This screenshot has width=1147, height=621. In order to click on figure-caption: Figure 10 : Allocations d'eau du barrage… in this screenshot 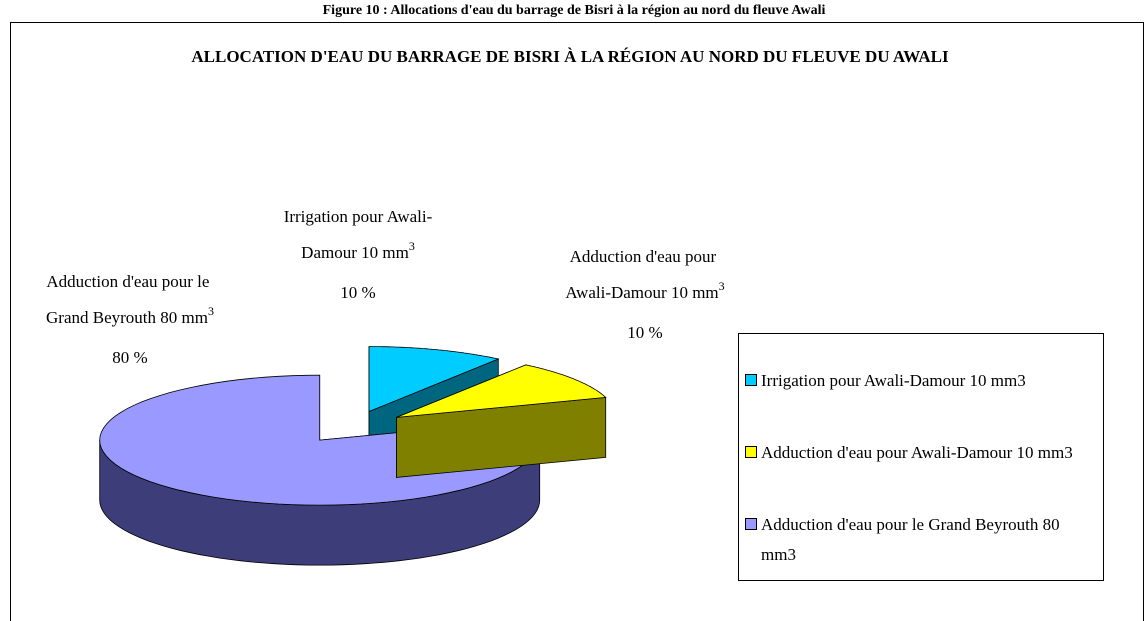, I will do `click(574, 10)`.